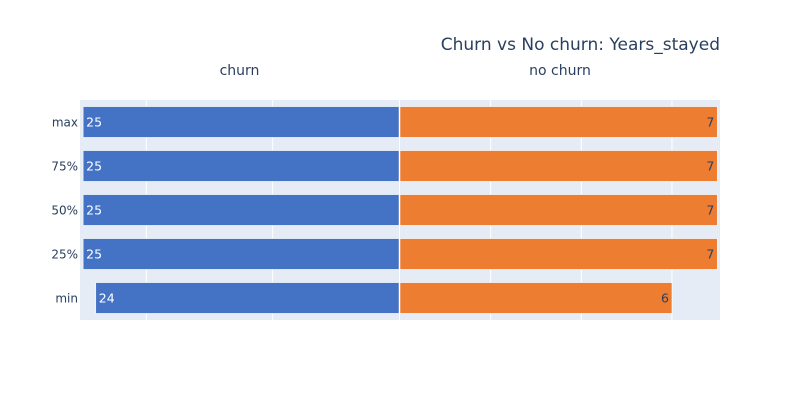  What do you see at coordinates (665, 298) in the screenshot?
I see `data-label: 6` at bounding box center [665, 298].